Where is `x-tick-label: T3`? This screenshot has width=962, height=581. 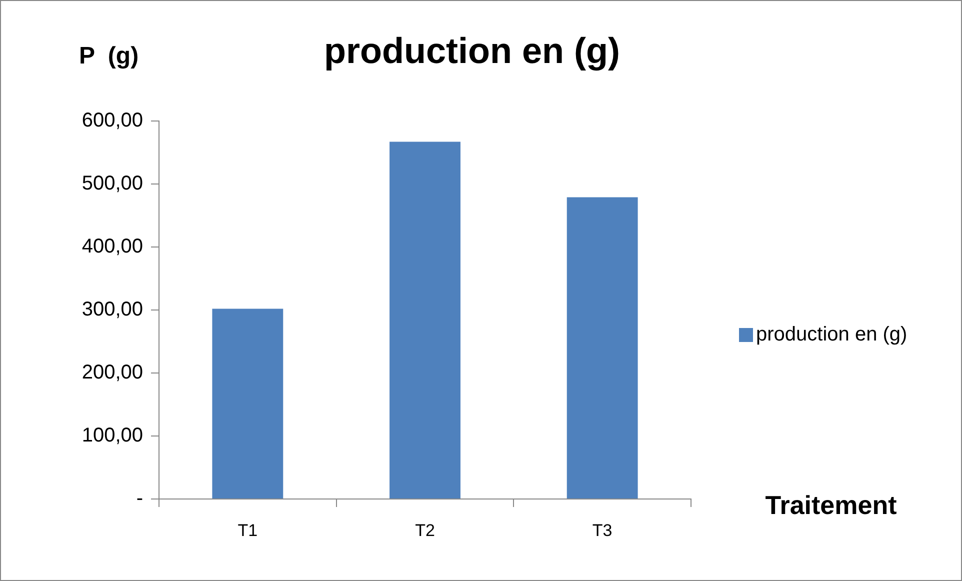 x-tick-label: T3 is located at coordinates (602, 530).